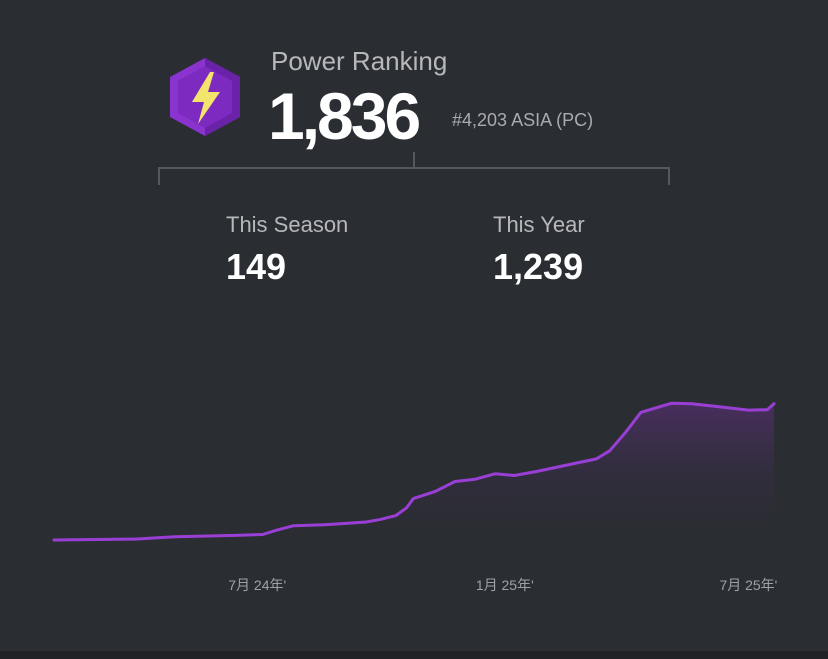 This screenshot has width=828, height=659. What do you see at coordinates (748, 585) in the screenshot?
I see `x-tick-label: 7月 25年'` at bounding box center [748, 585].